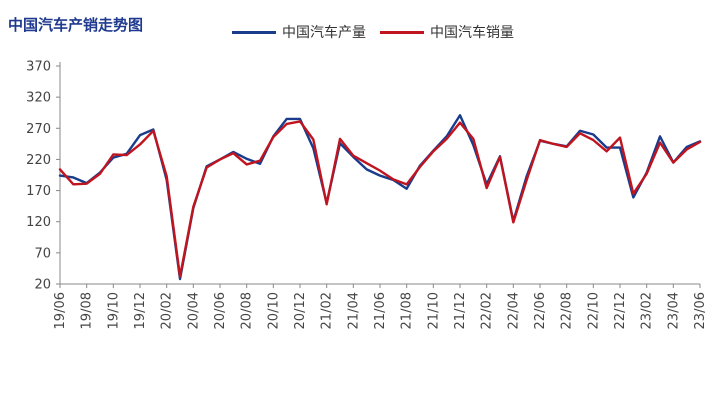 This screenshot has height=406, width=720. I want to click on x-tick-label: 20/06, so click(220, 310).